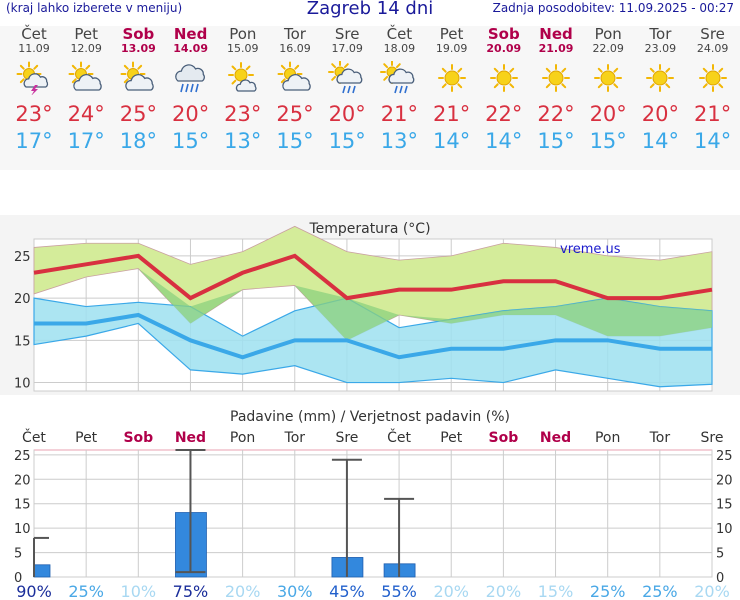  What do you see at coordinates (373, 304) in the screenshot?
I see `range-overlap` at bounding box center [373, 304].